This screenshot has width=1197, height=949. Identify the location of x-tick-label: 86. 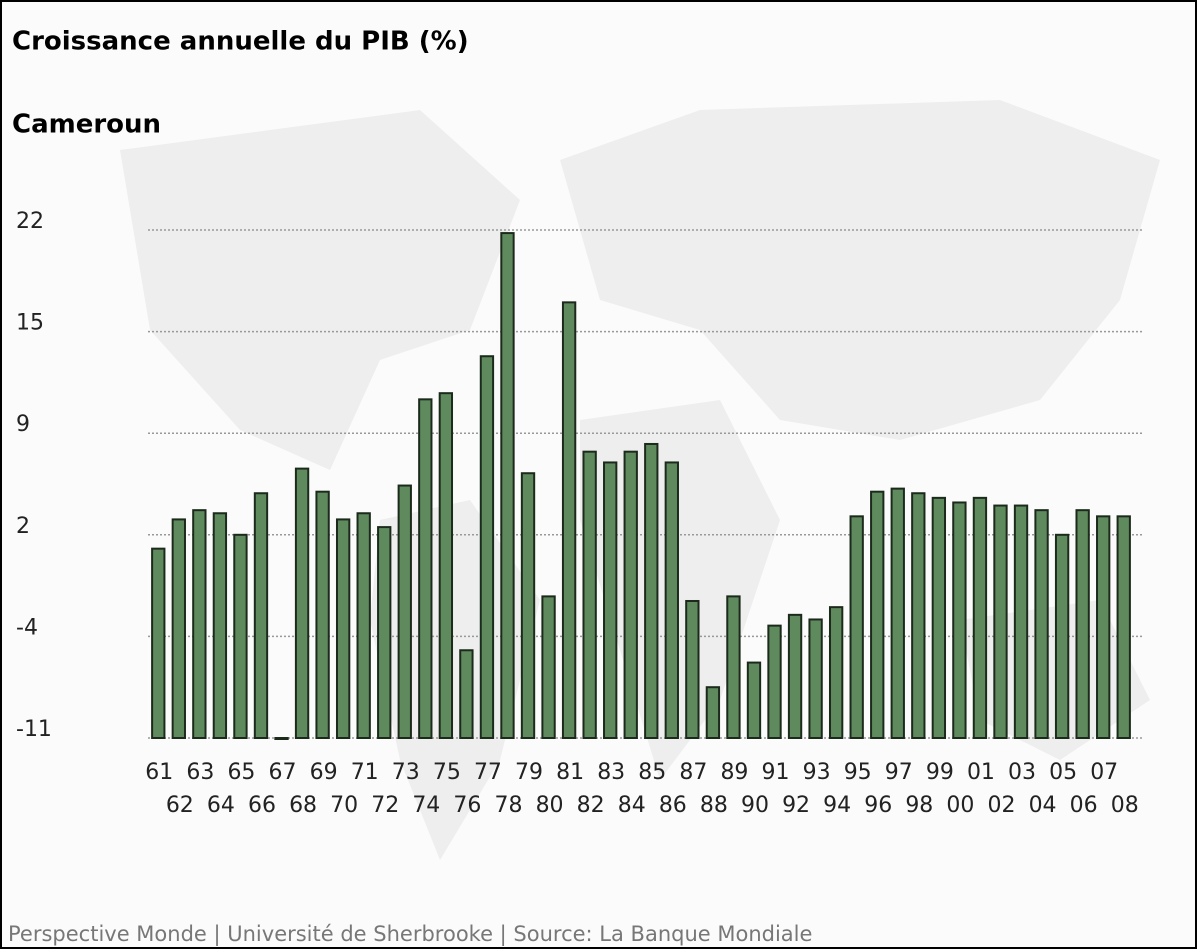
(673, 805).